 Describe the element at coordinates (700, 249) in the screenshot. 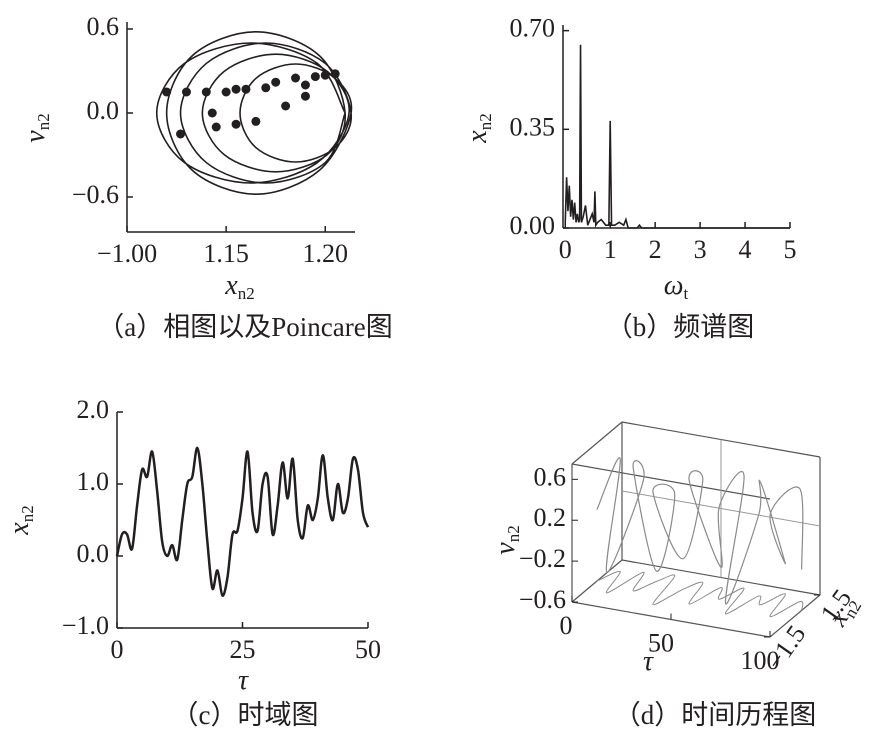

I see `x-tick-label: 3` at that location.